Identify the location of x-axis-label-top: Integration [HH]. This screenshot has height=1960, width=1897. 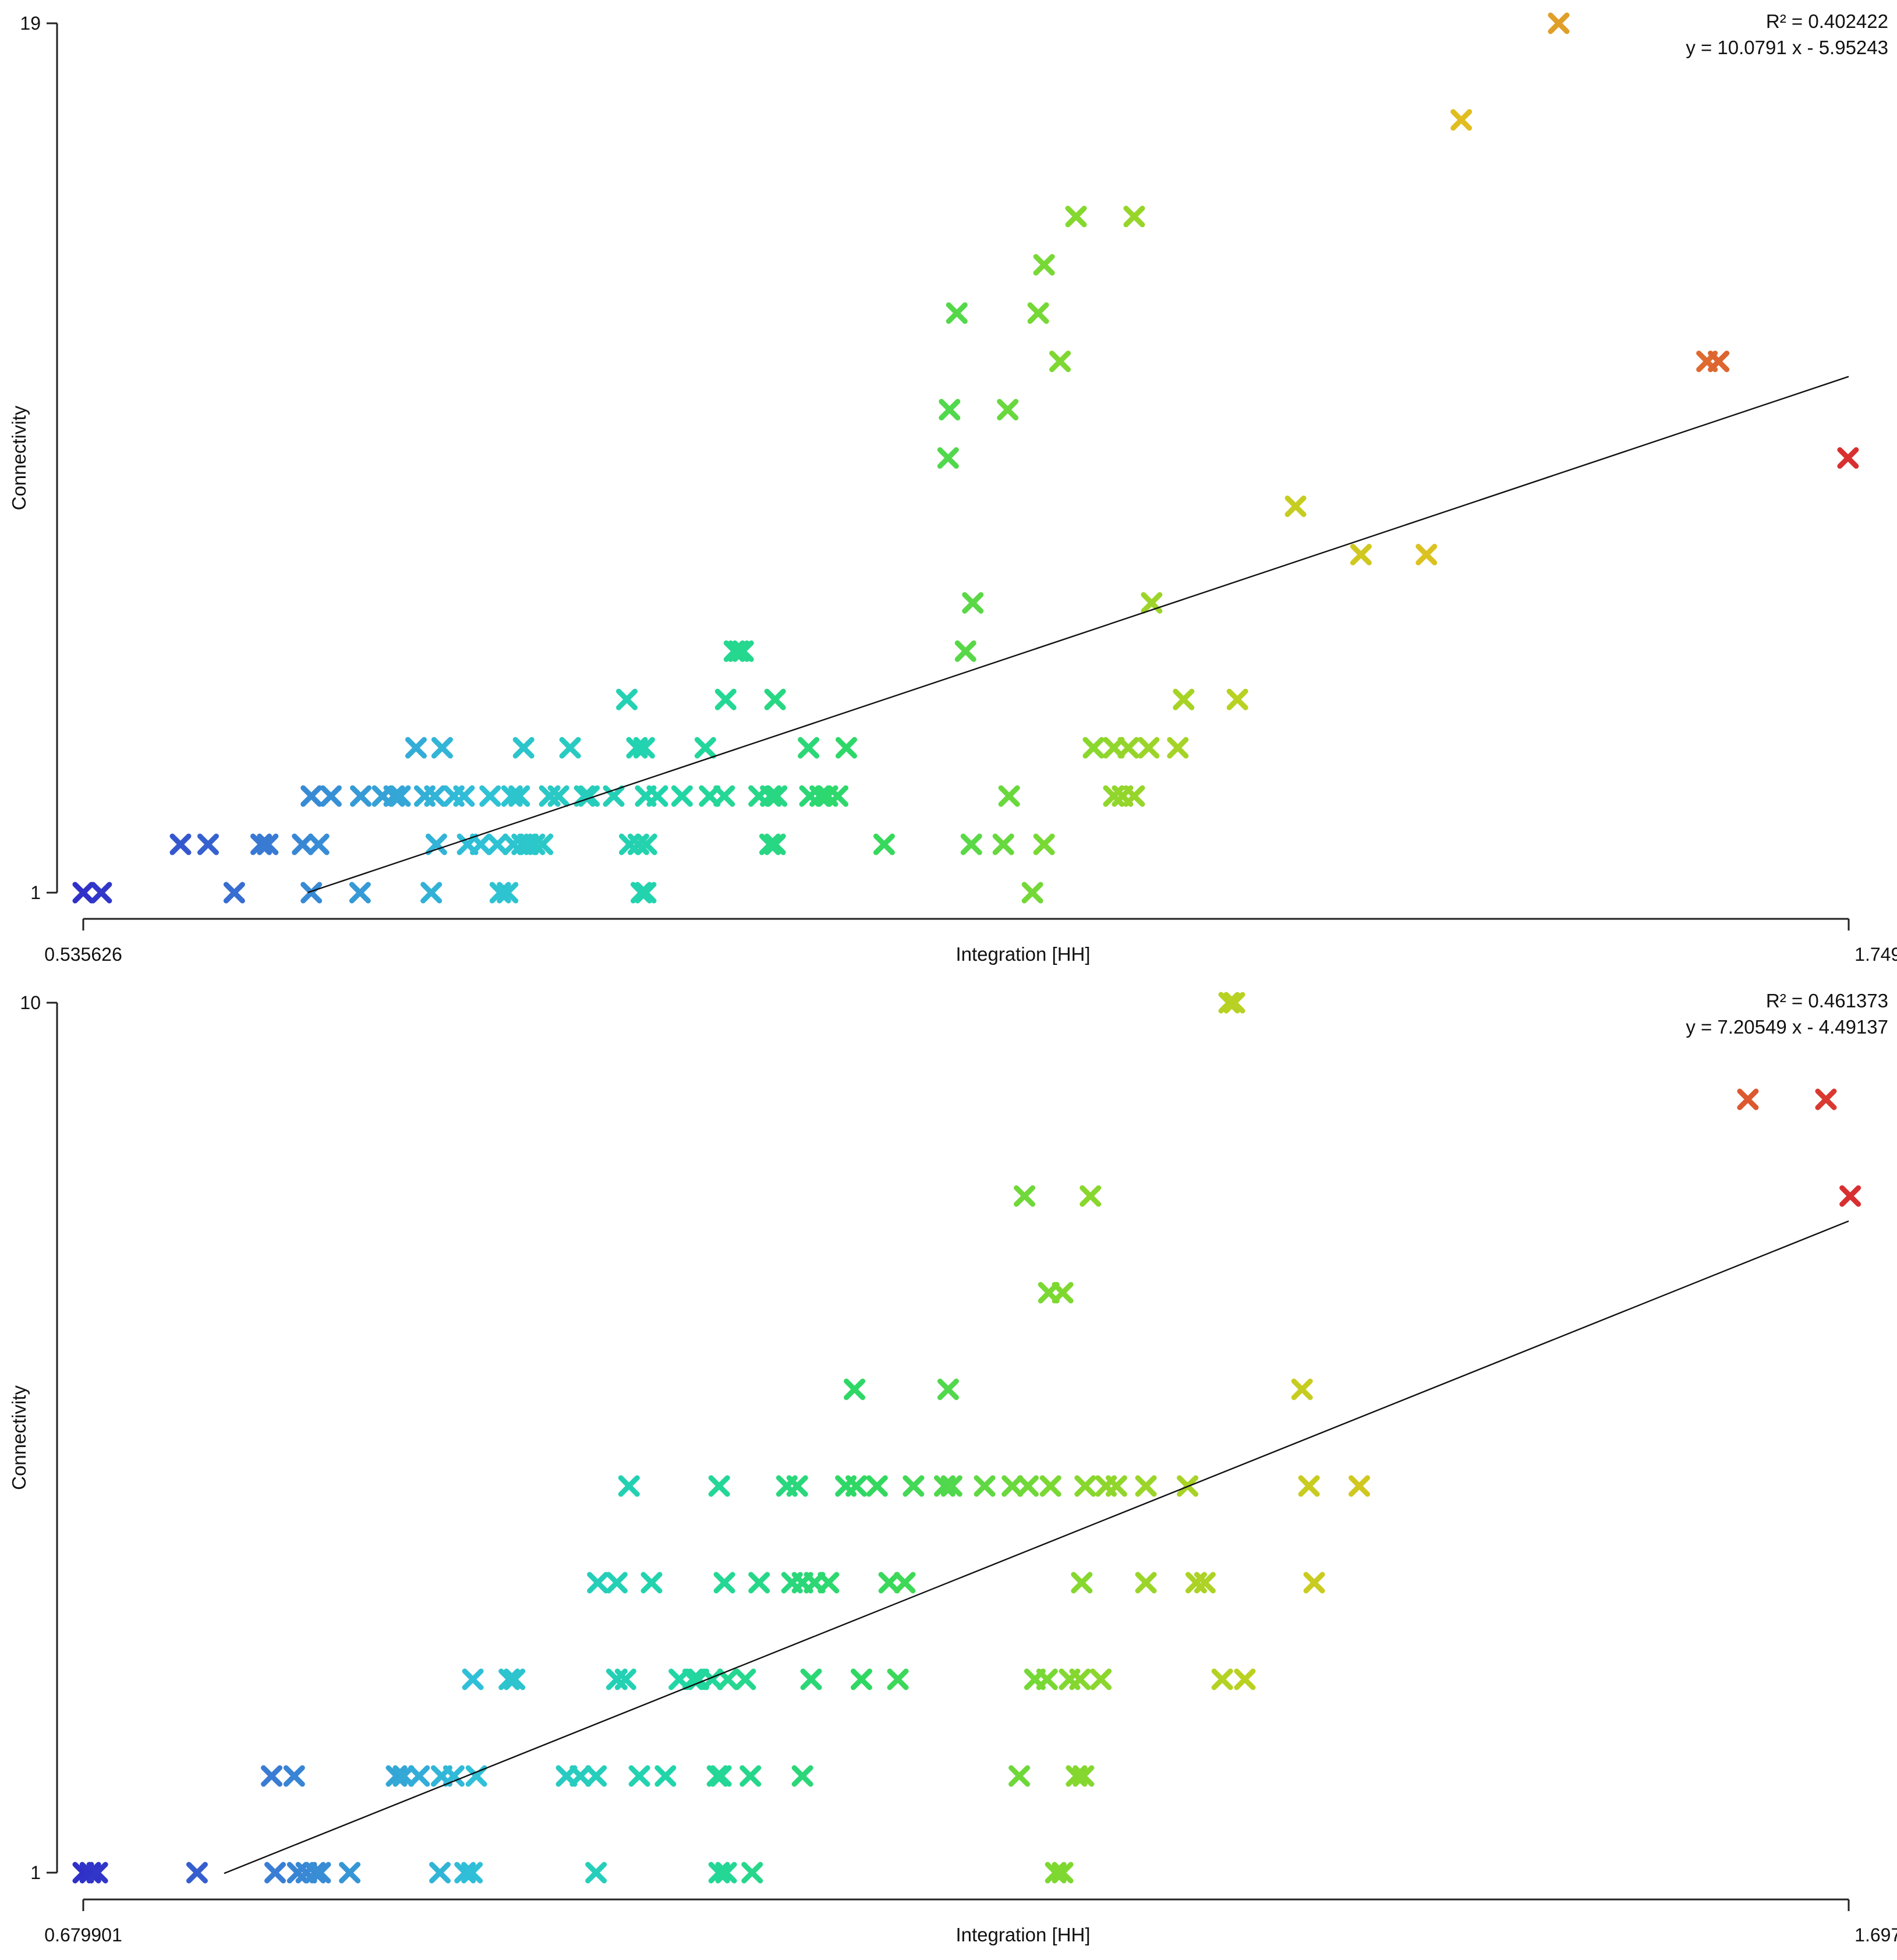
(1022, 954).